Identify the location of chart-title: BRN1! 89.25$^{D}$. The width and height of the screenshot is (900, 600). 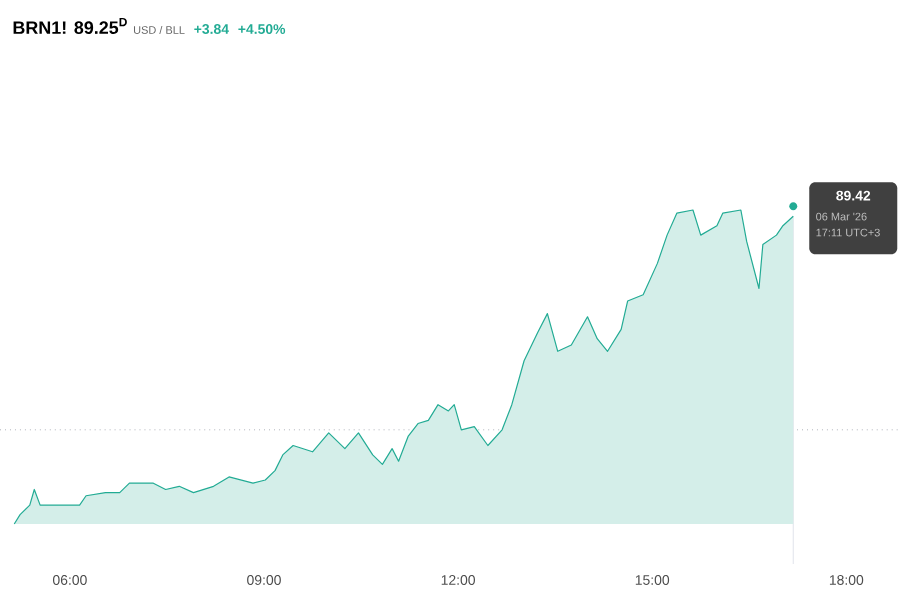
(70, 26).